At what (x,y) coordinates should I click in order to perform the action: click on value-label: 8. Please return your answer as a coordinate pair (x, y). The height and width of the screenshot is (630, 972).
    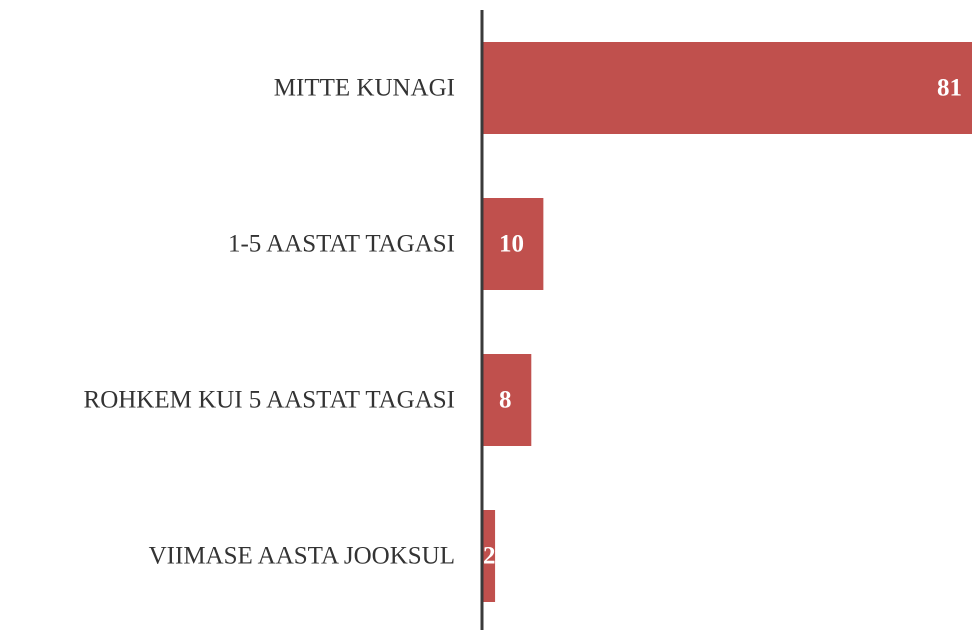
    Looking at the image, I should click on (505, 400).